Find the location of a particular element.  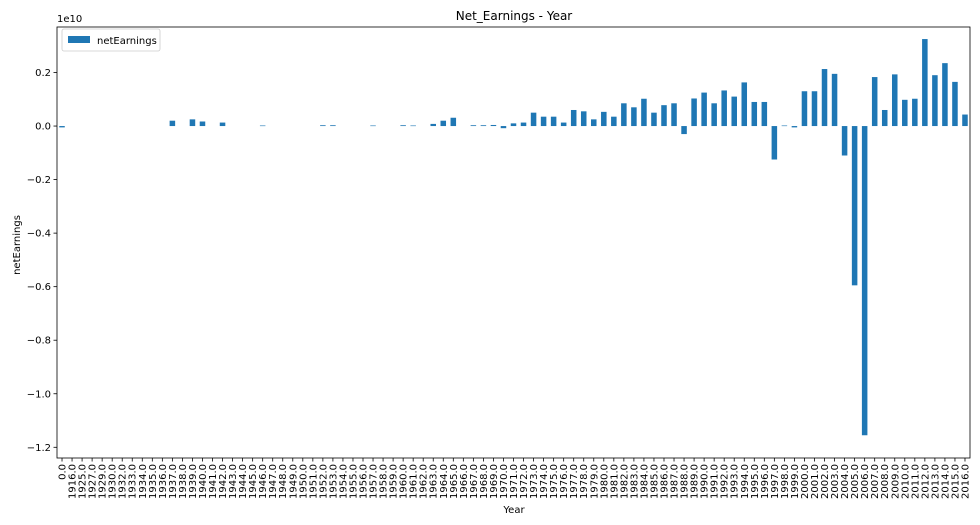

bar-1990.0 is located at coordinates (704, 109).